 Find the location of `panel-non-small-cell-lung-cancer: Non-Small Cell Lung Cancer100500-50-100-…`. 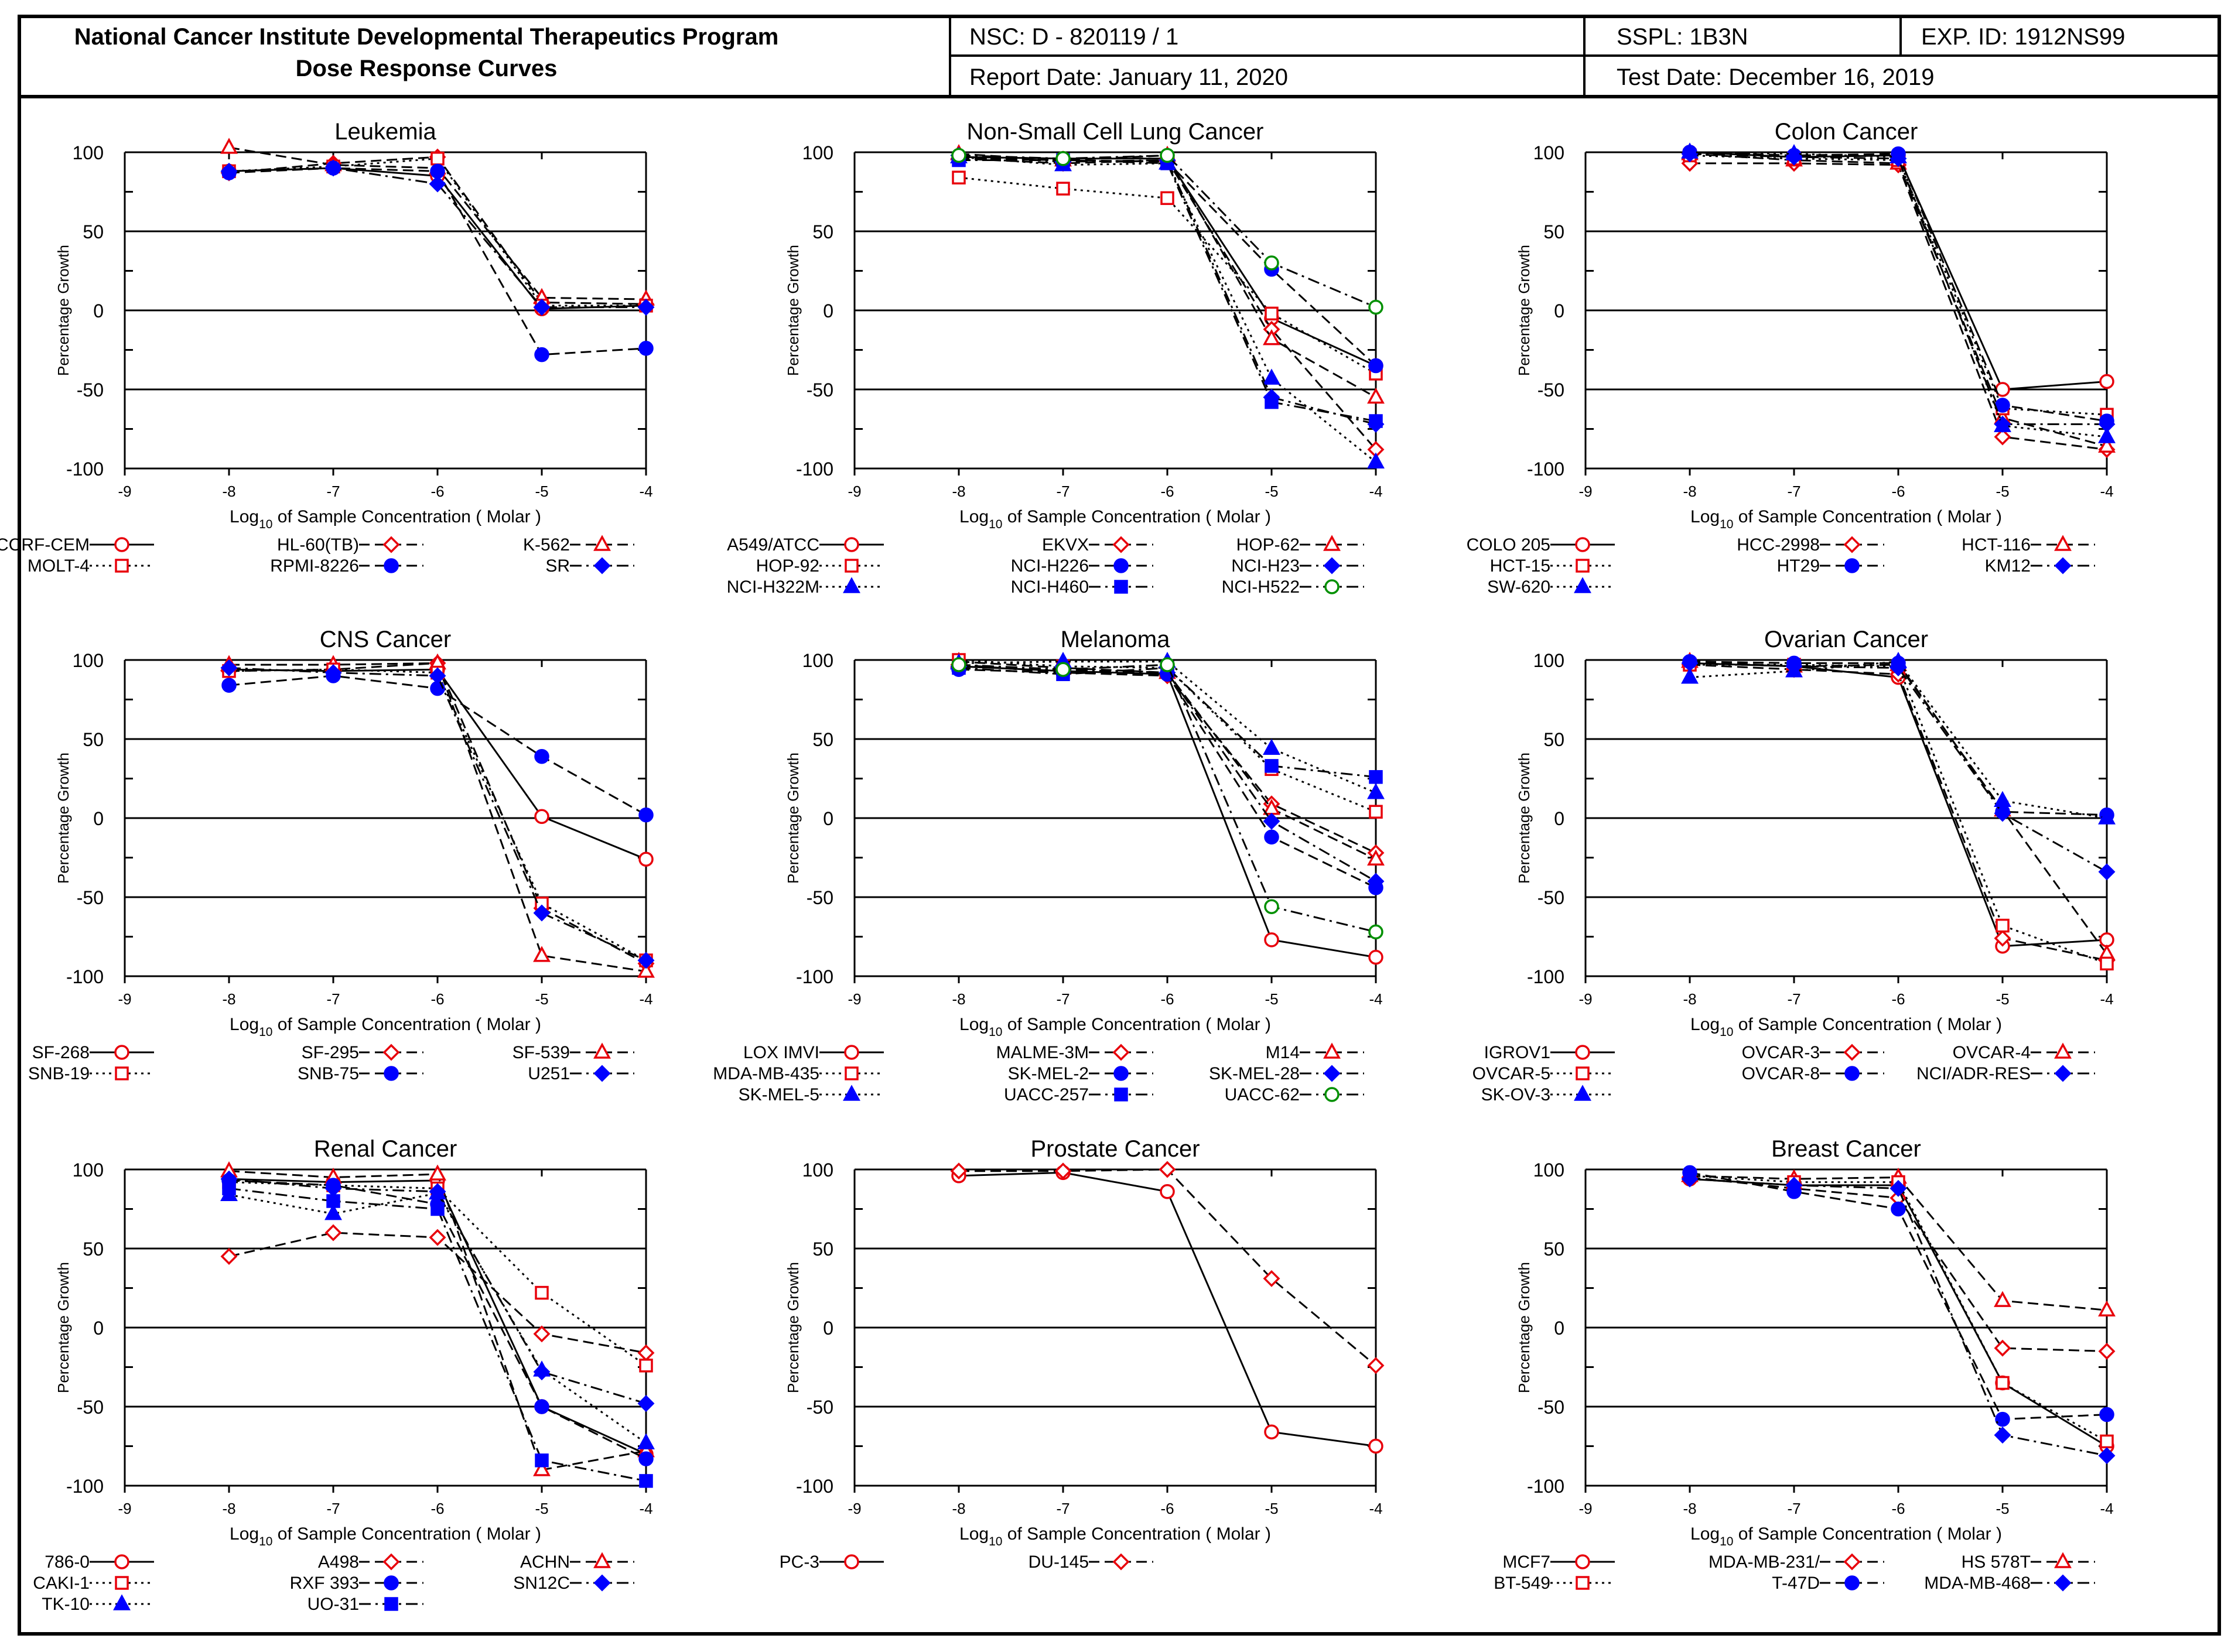

panel-non-small-cell-lung-cancer: Non-Small Cell Lung Cancer100500-50-100-… is located at coordinates (1056, 358).